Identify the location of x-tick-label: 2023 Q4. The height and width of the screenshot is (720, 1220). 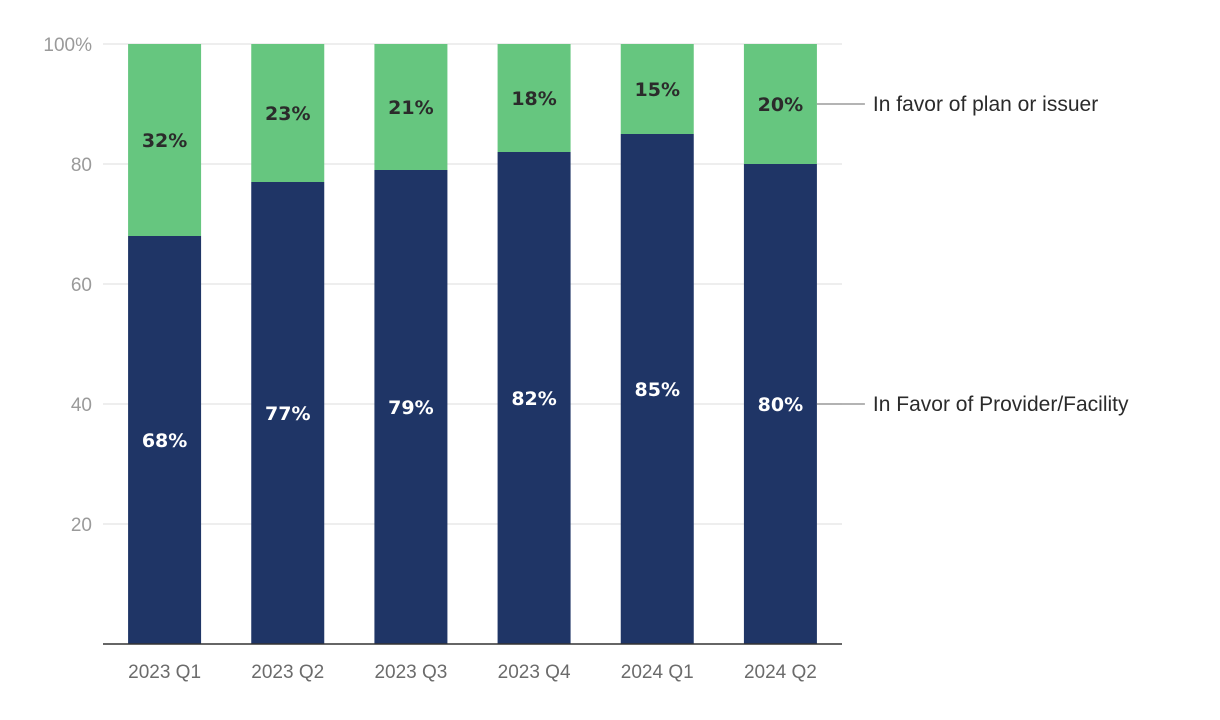
(534, 672).